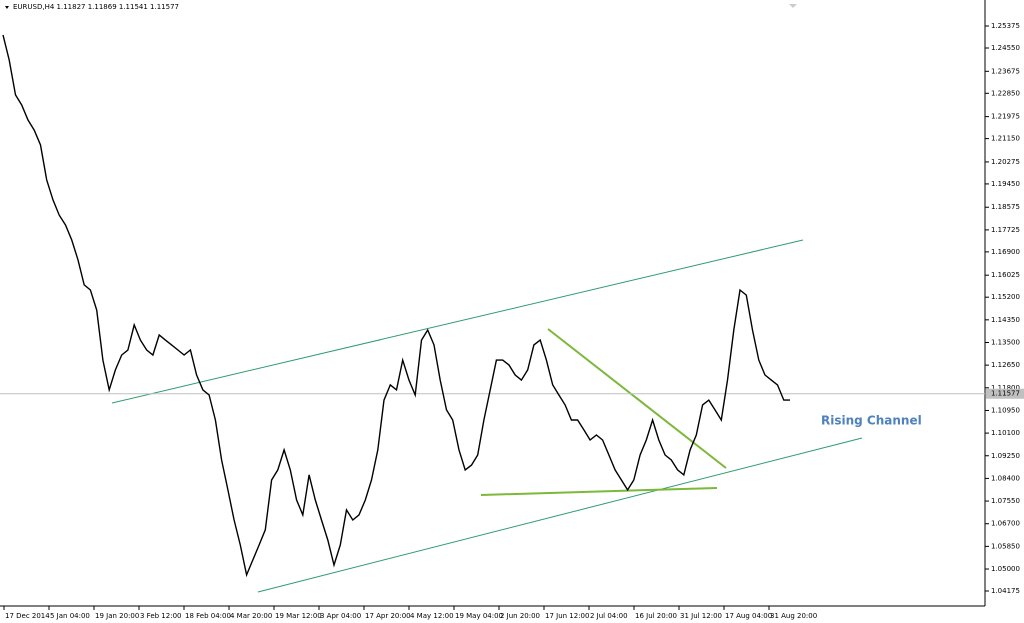  What do you see at coordinates (160, 616) in the screenshot?
I see `x-tick-label: 3 Feb 12:00` at bounding box center [160, 616].